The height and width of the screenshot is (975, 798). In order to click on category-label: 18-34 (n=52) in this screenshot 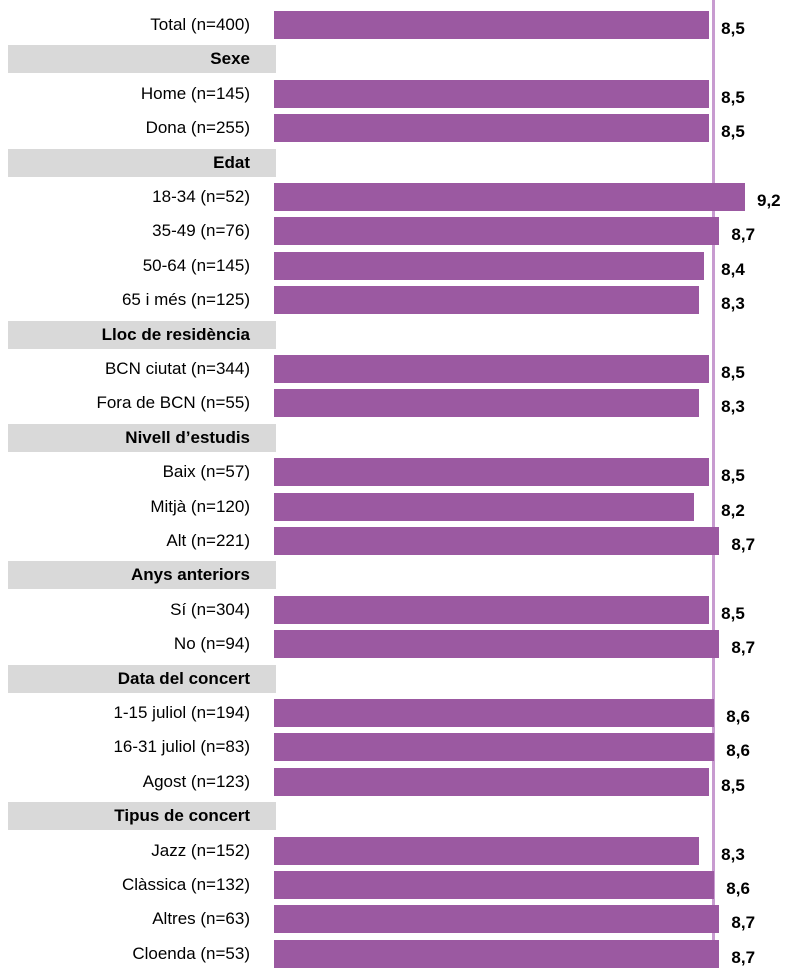, I will do `click(201, 196)`.